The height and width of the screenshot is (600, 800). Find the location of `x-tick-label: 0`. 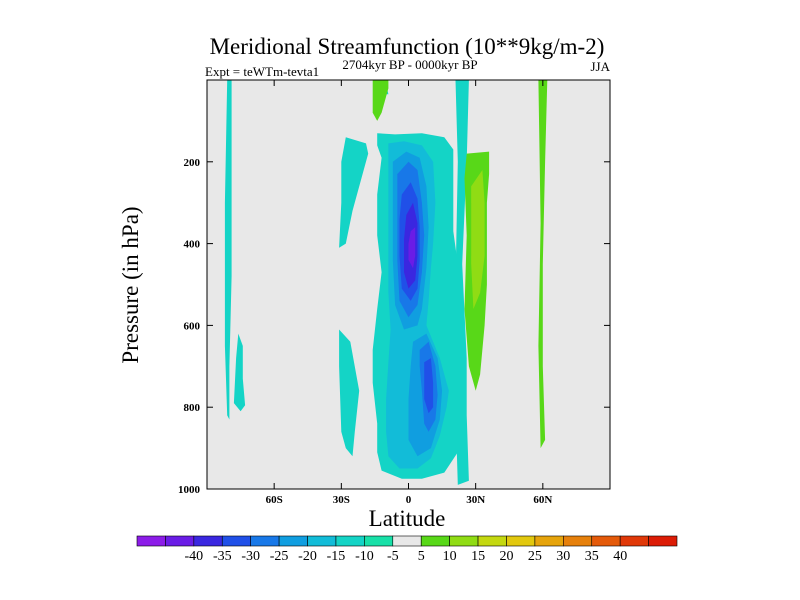

x-tick-label: 0 is located at coordinates (409, 500).